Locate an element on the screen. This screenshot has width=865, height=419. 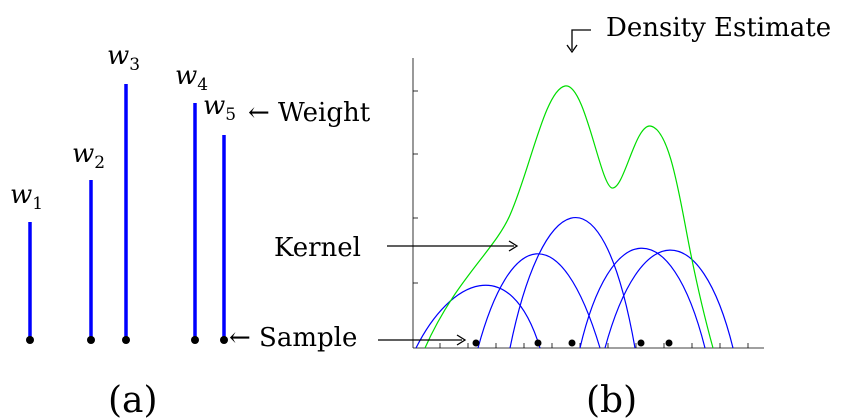
weight-label-4: w4 is located at coordinates (191, 78).